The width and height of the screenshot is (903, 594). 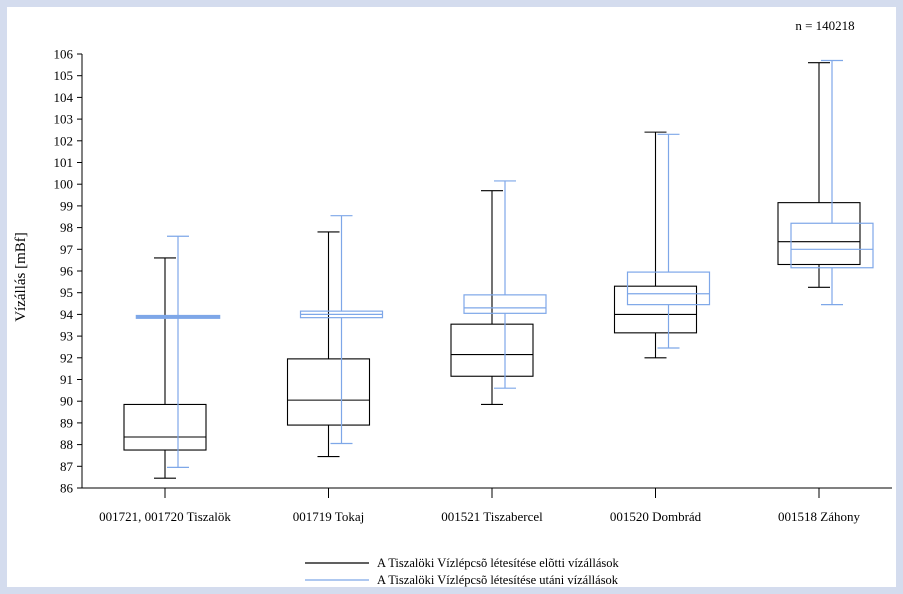 I want to click on x-tick-label: 001518 Záhony, so click(x=819, y=516).